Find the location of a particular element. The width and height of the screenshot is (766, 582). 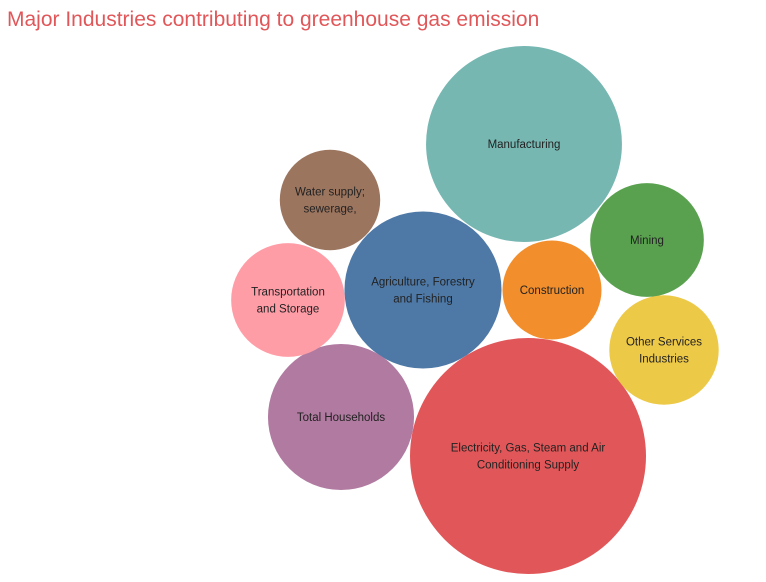

bubble: Transportation and Storage is located at coordinates (288, 300).